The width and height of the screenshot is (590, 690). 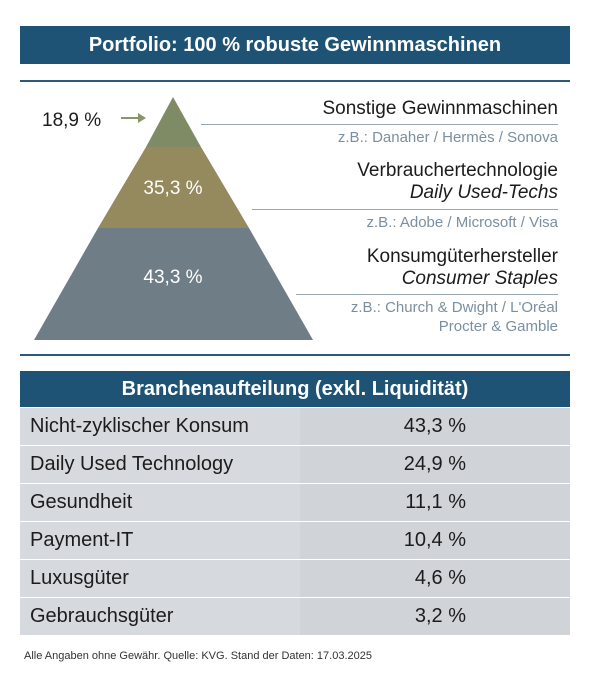 I want to click on segment-value-other: 18,9 %, so click(x=72, y=120).